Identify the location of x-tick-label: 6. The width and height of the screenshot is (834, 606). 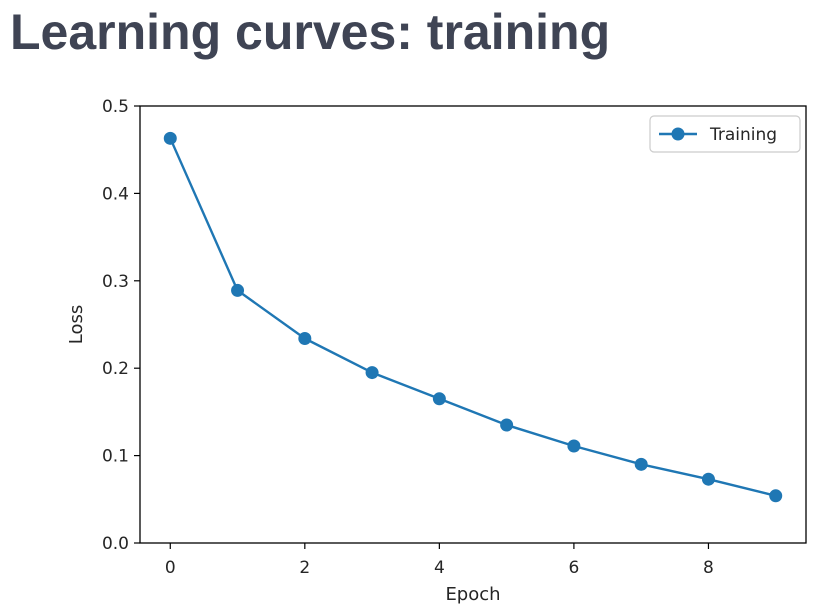
(573, 568).